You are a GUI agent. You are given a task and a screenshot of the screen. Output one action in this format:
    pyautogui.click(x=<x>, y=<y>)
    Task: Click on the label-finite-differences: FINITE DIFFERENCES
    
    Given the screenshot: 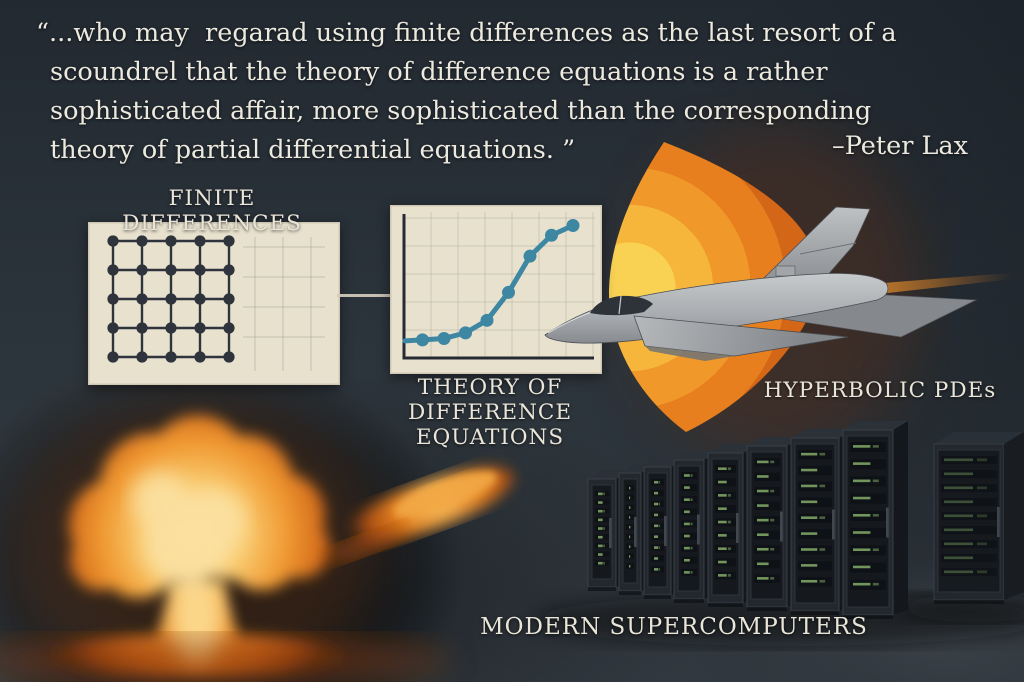 What is the action you would take?
    pyautogui.click(x=212, y=211)
    